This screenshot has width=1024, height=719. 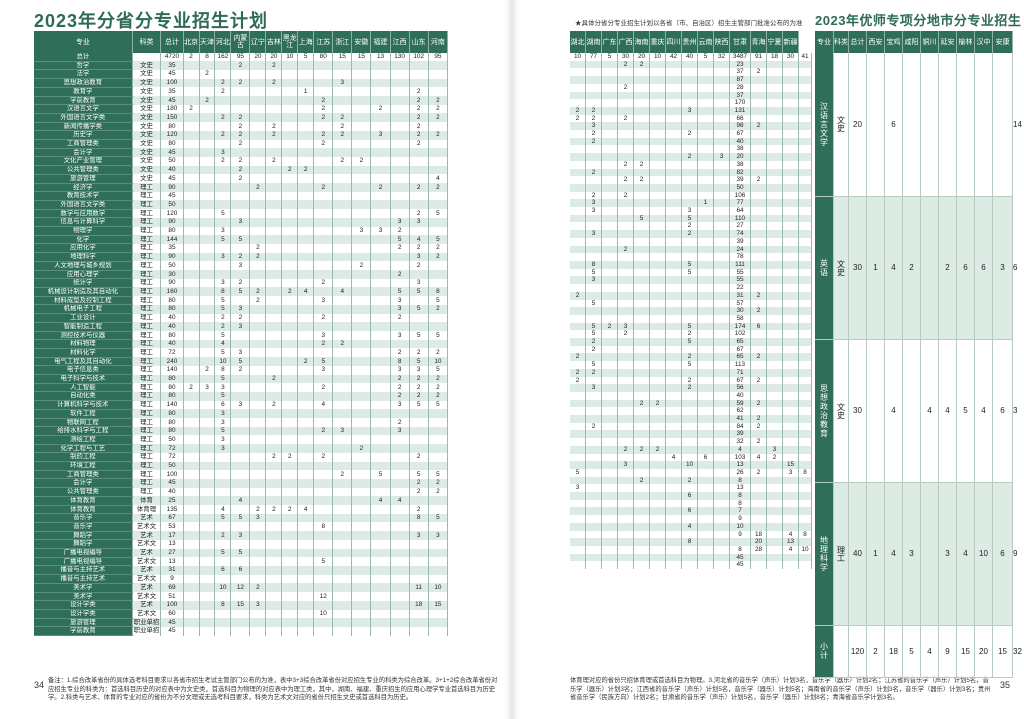 I want to click on major-cell: 化学工程与工艺, so click(x=83, y=449).